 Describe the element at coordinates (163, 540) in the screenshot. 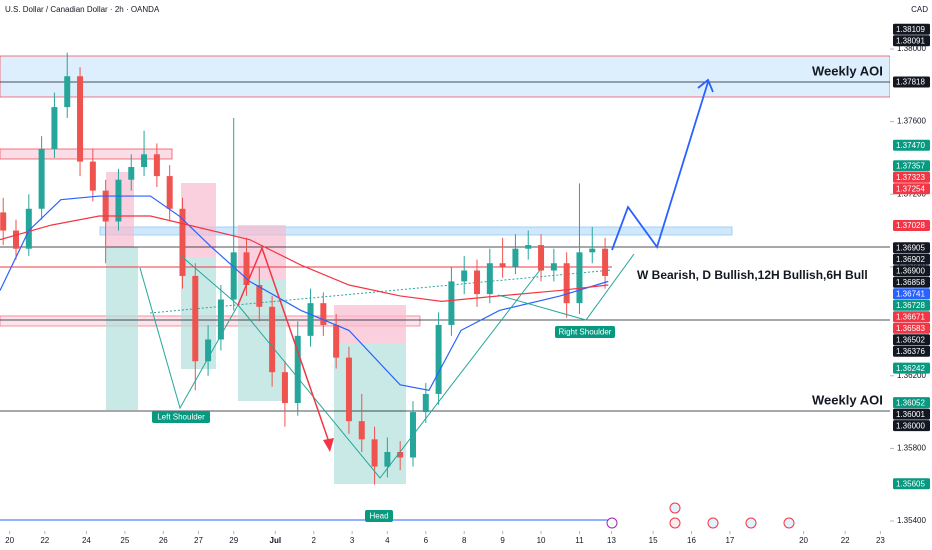

I see `x-tick-label: 26` at that location.